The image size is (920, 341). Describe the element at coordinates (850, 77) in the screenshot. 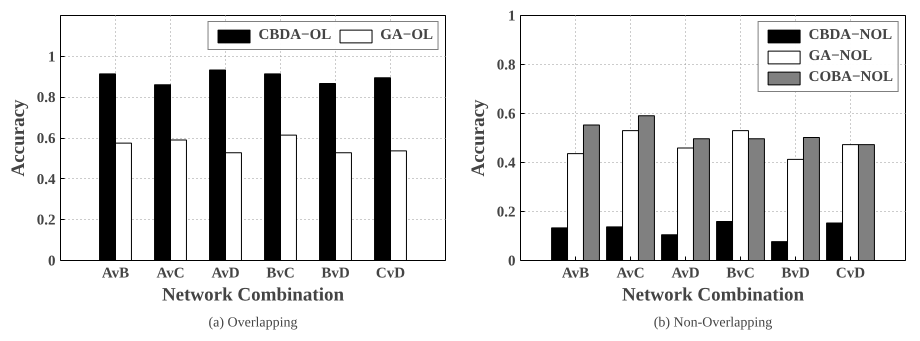

I see `legend-label: COBA−NOL` at that location.